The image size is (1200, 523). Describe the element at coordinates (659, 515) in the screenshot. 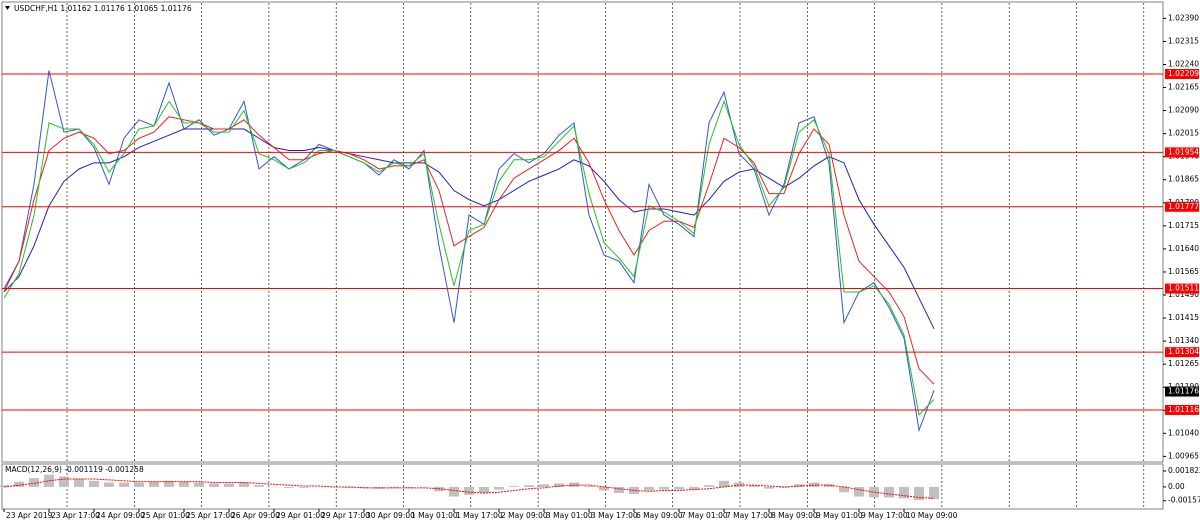

I see `x-tick-label: 6 May 09:00` at that location.